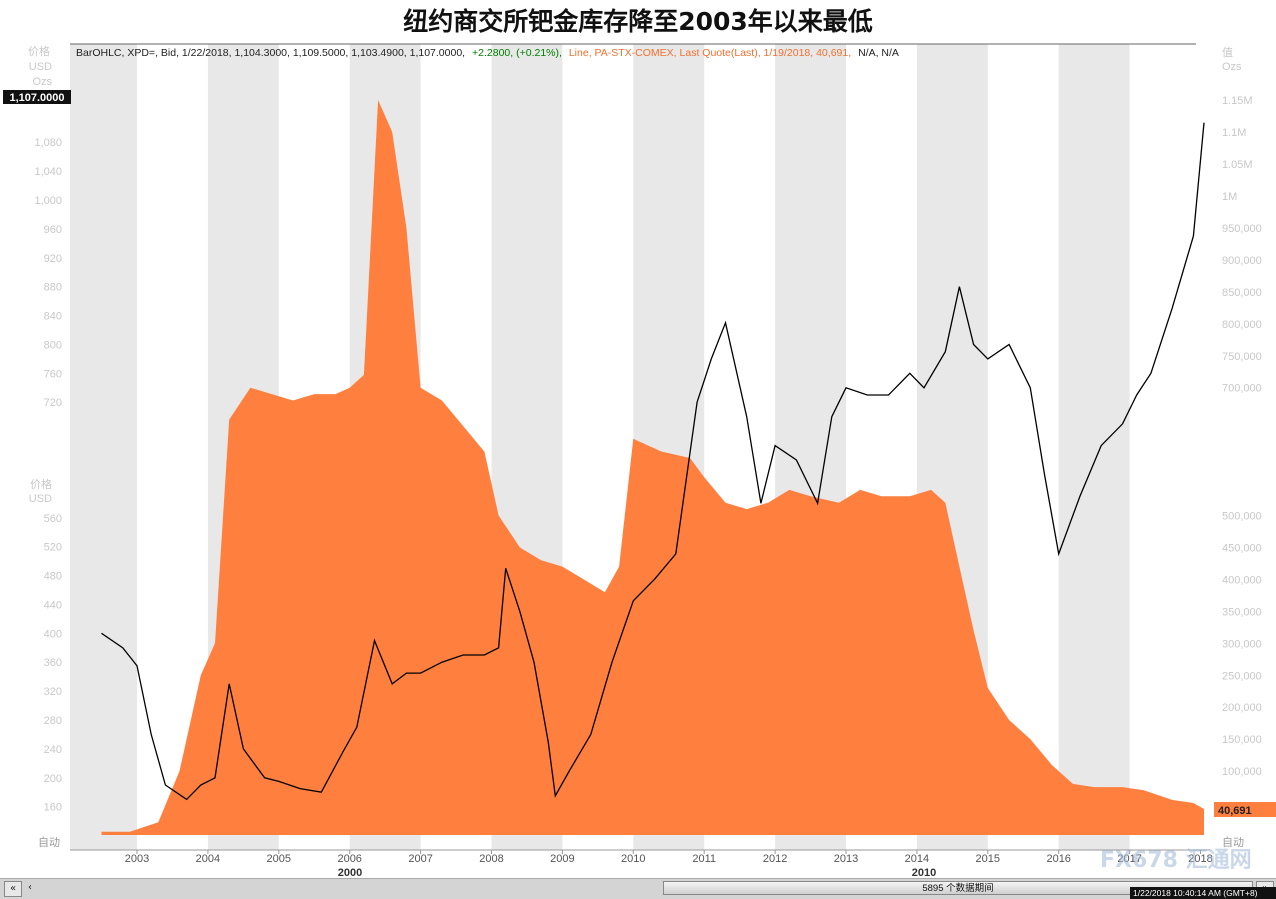 This screenshot has width=1276, height=899. Describe the element at coordinates (846, 859) in the screenshot. I see `x-tick-label: 2013` at that location.